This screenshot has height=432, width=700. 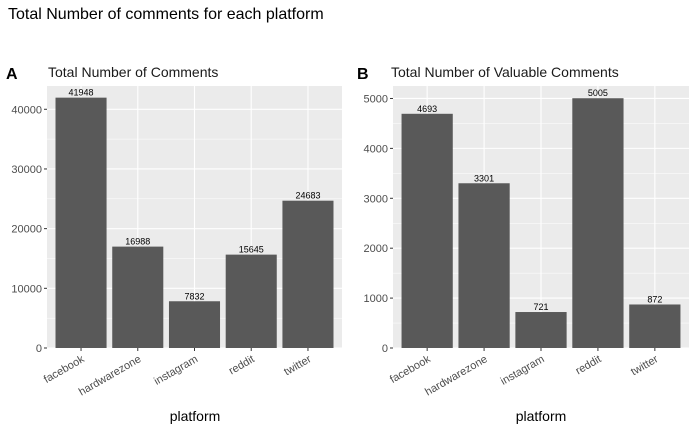 I want to click on panel-a-x-axis-title: platform, so click(x=195, y=416).